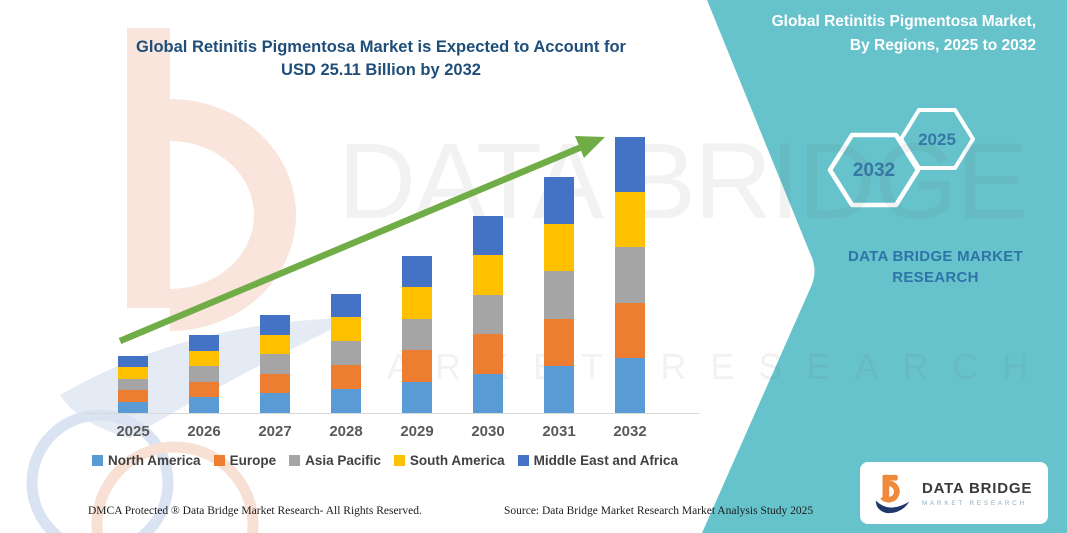 The height and width of the screenshot is (533, 1067). I want to click on brand-text-line1: DATA BRIDGE MARKET, so click(935, 256).